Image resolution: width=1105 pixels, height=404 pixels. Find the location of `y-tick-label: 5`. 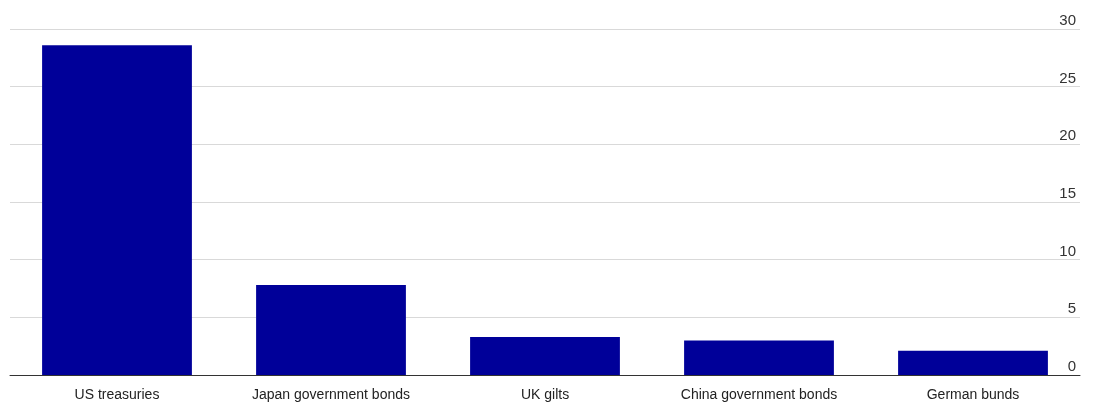

y-tick-label: 5 is located at coordinates (1071, 308).